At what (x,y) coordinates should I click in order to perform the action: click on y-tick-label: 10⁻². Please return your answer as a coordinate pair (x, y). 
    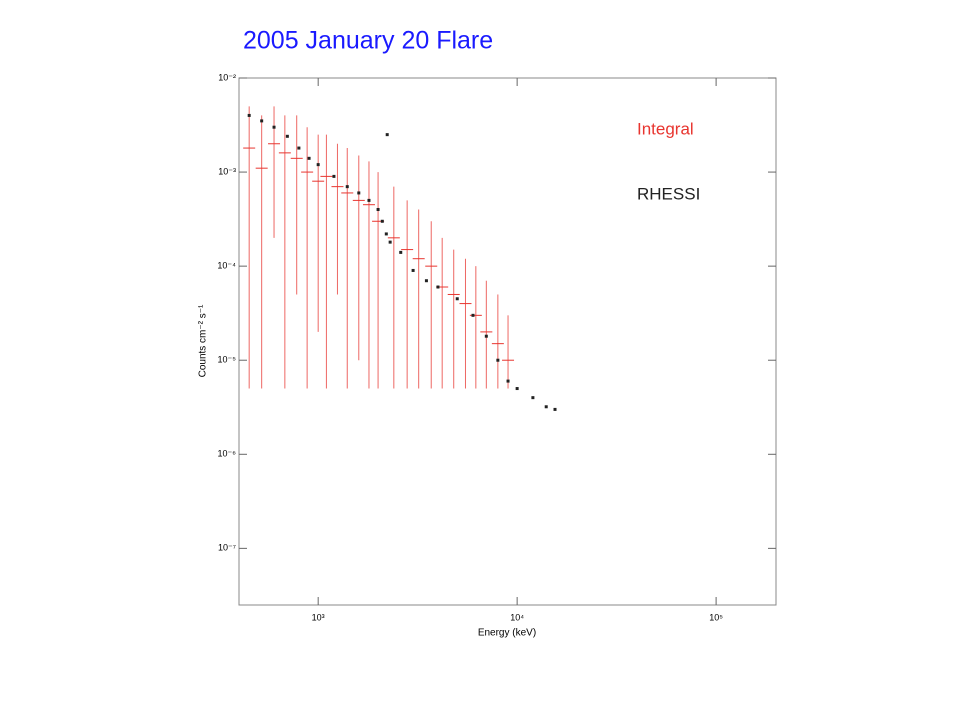
    Looking at the image, I should click on (227, 77).